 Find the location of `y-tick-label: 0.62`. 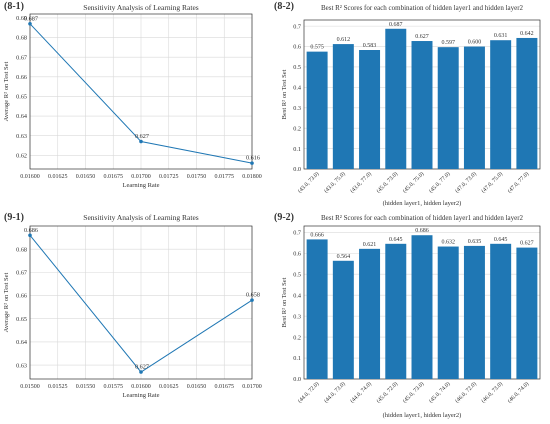

y-tick-label: 0.62 is located at coordinates (21, 155).